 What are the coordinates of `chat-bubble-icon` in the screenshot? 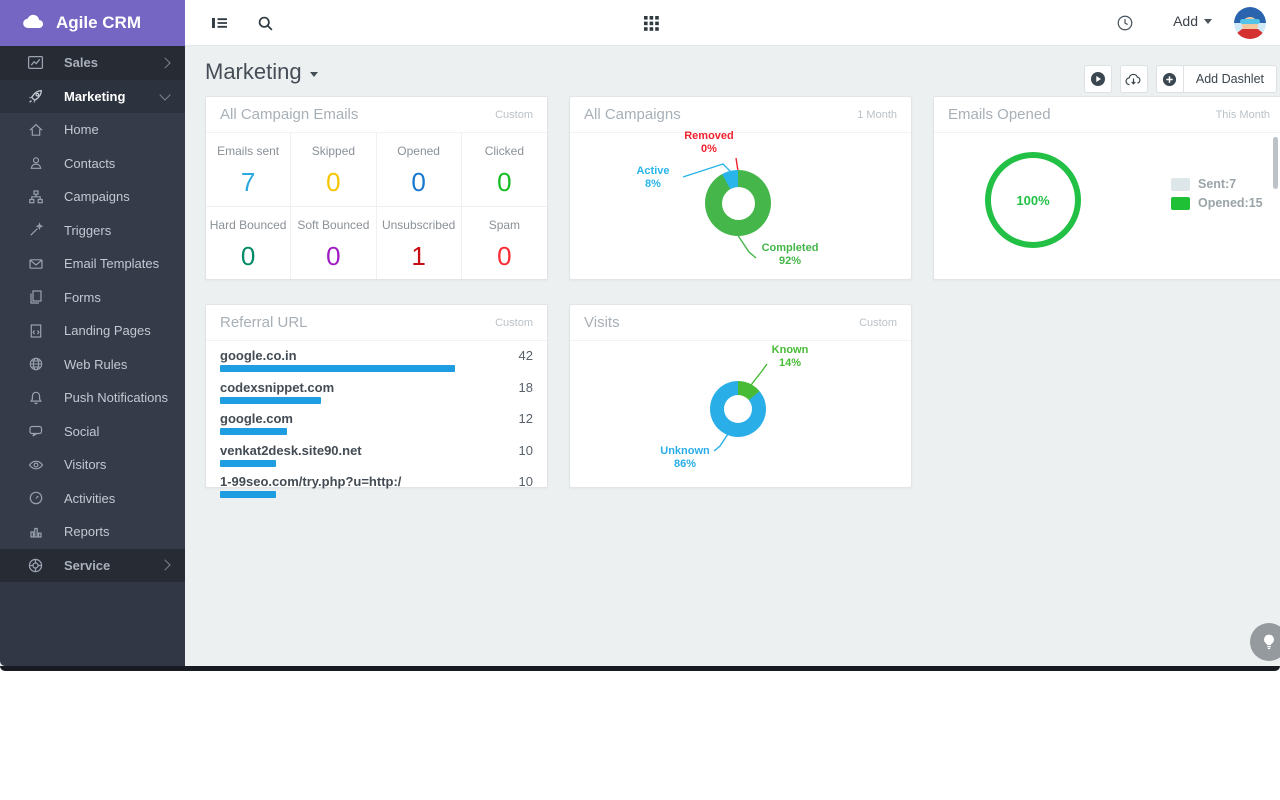 It's located at (35, 431).